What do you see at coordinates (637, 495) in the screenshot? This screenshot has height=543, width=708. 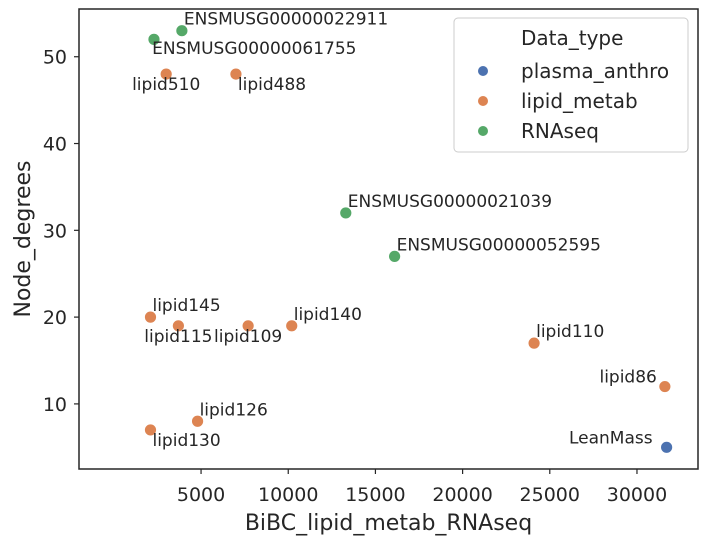 I see `x-tick-label: 30000` at bounding box center [637, 495].